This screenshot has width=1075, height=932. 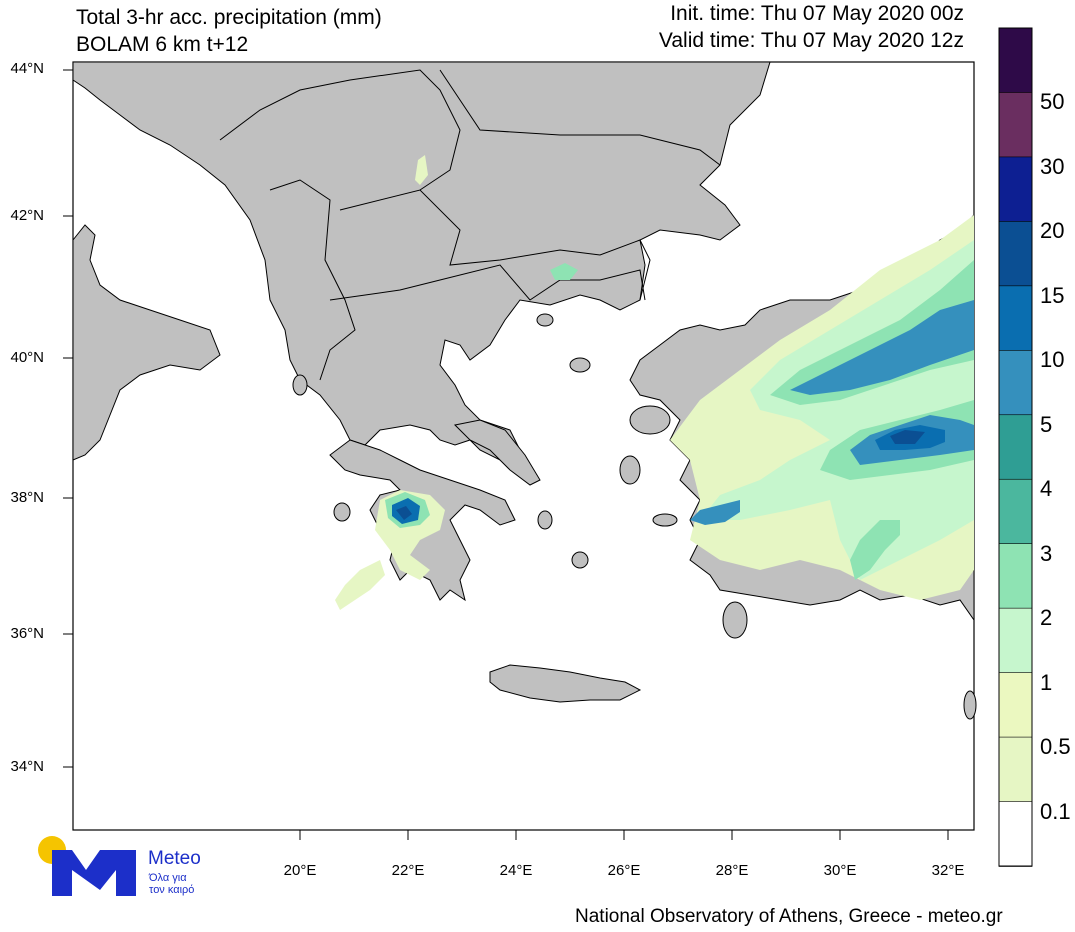 I want to click on land-lesbos, so click(x=650, y=420).